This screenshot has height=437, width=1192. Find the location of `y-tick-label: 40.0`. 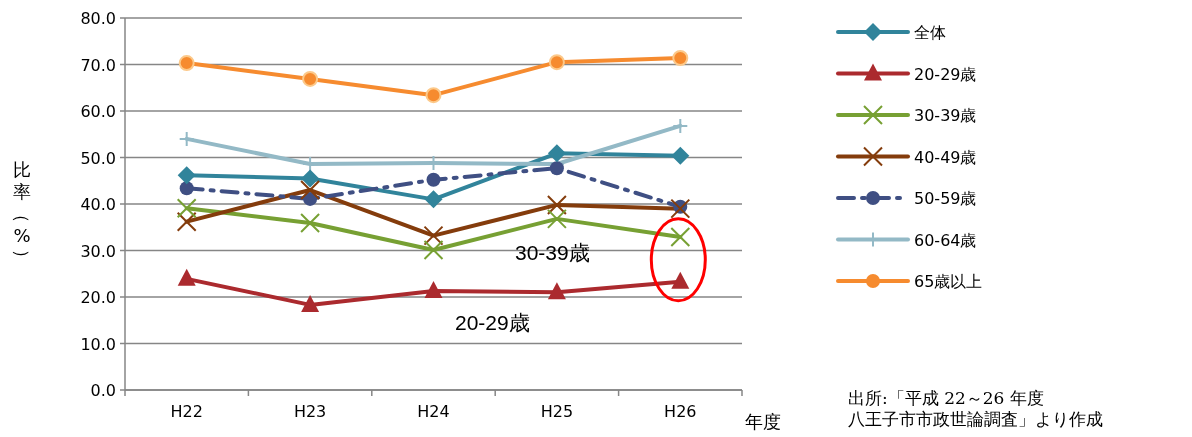

y-tick-label: 40.0 is located at coordinates (98, 204).